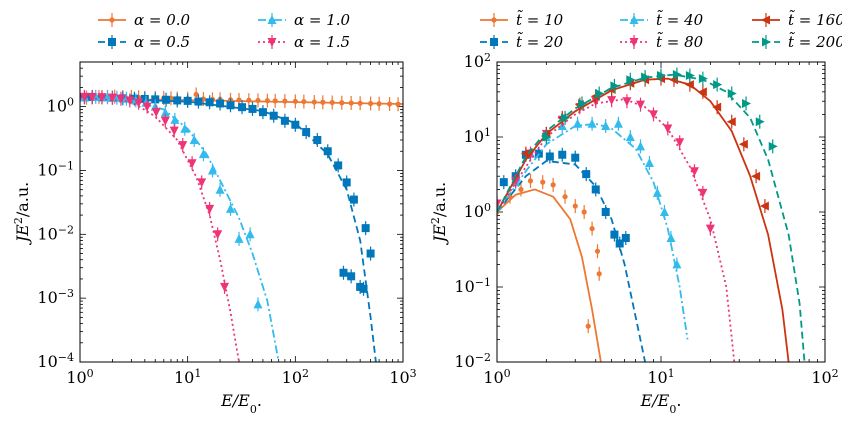  What do you see at coordinates (224, 31) in the screenshot?
I see `legend: α = 0.0 α = 0.5 α = 1.0 α = 1.5` at bounding box center [224, 31].